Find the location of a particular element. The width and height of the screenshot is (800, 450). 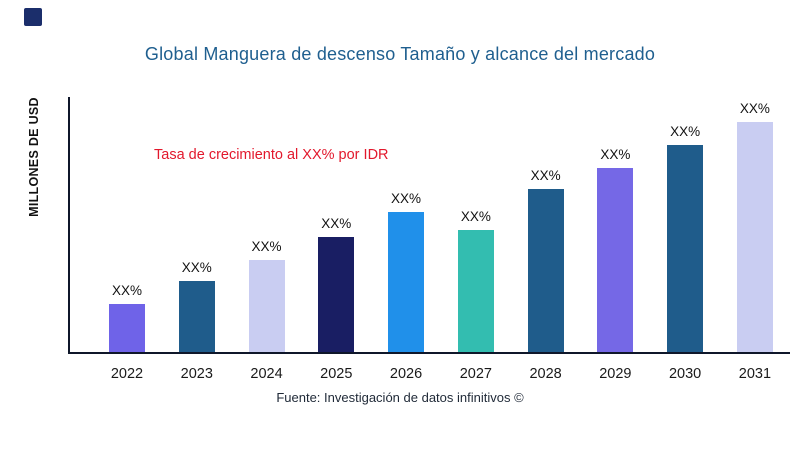

bar-2027 is located at coordinates (475, 291).